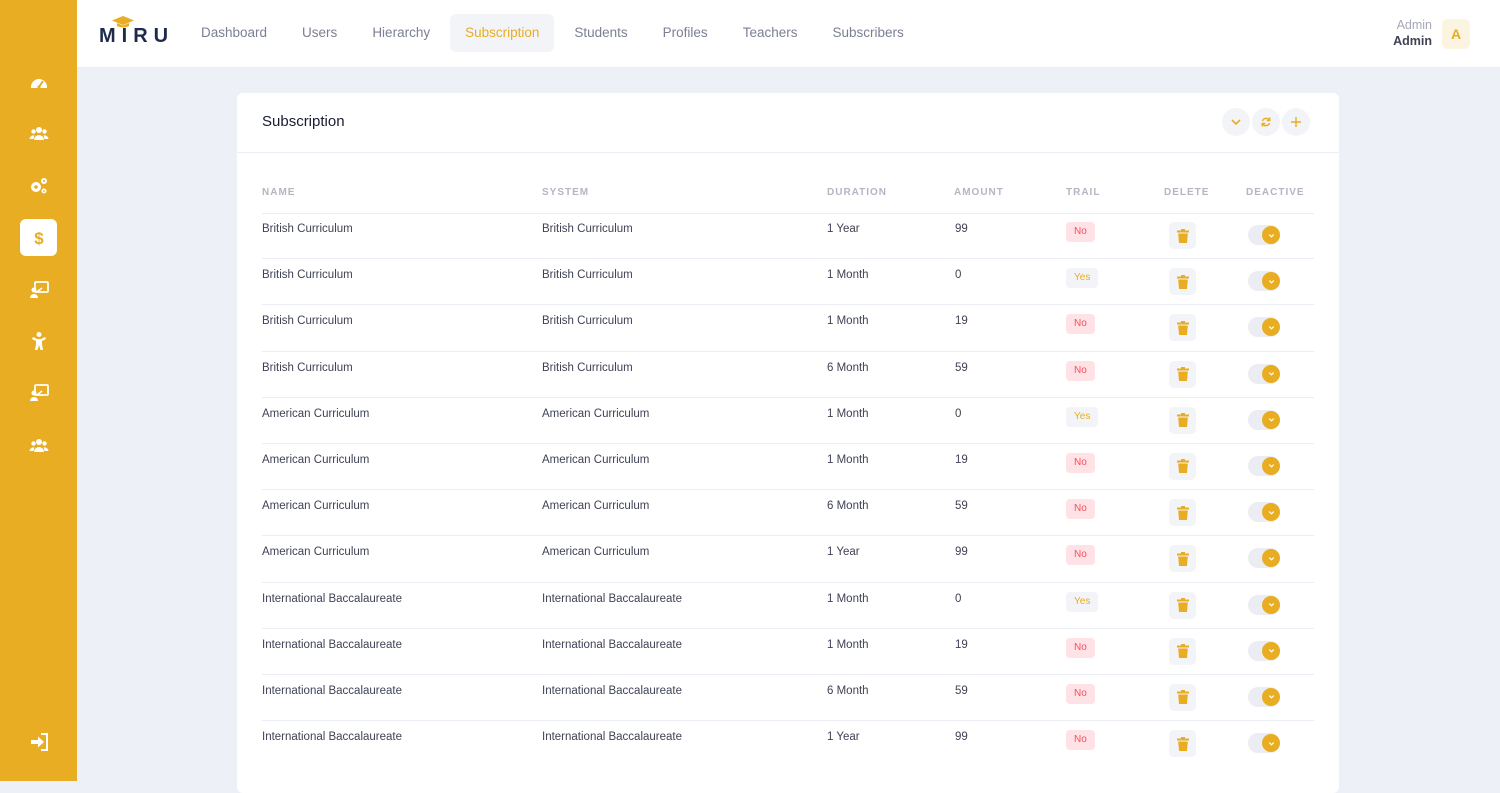 This screenshot has width=1500, height=793. Describe the element at coordinates (234, 32) in the screenshot. I see `nav-dashboard: Dashboard` at that location.